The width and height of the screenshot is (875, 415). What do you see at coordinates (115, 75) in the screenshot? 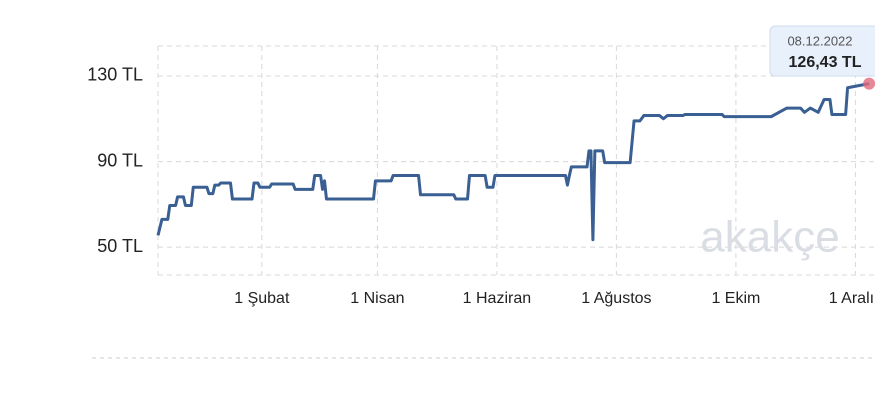
I see `y-tick-label: 130 TL` at bounding box center [115, 75].